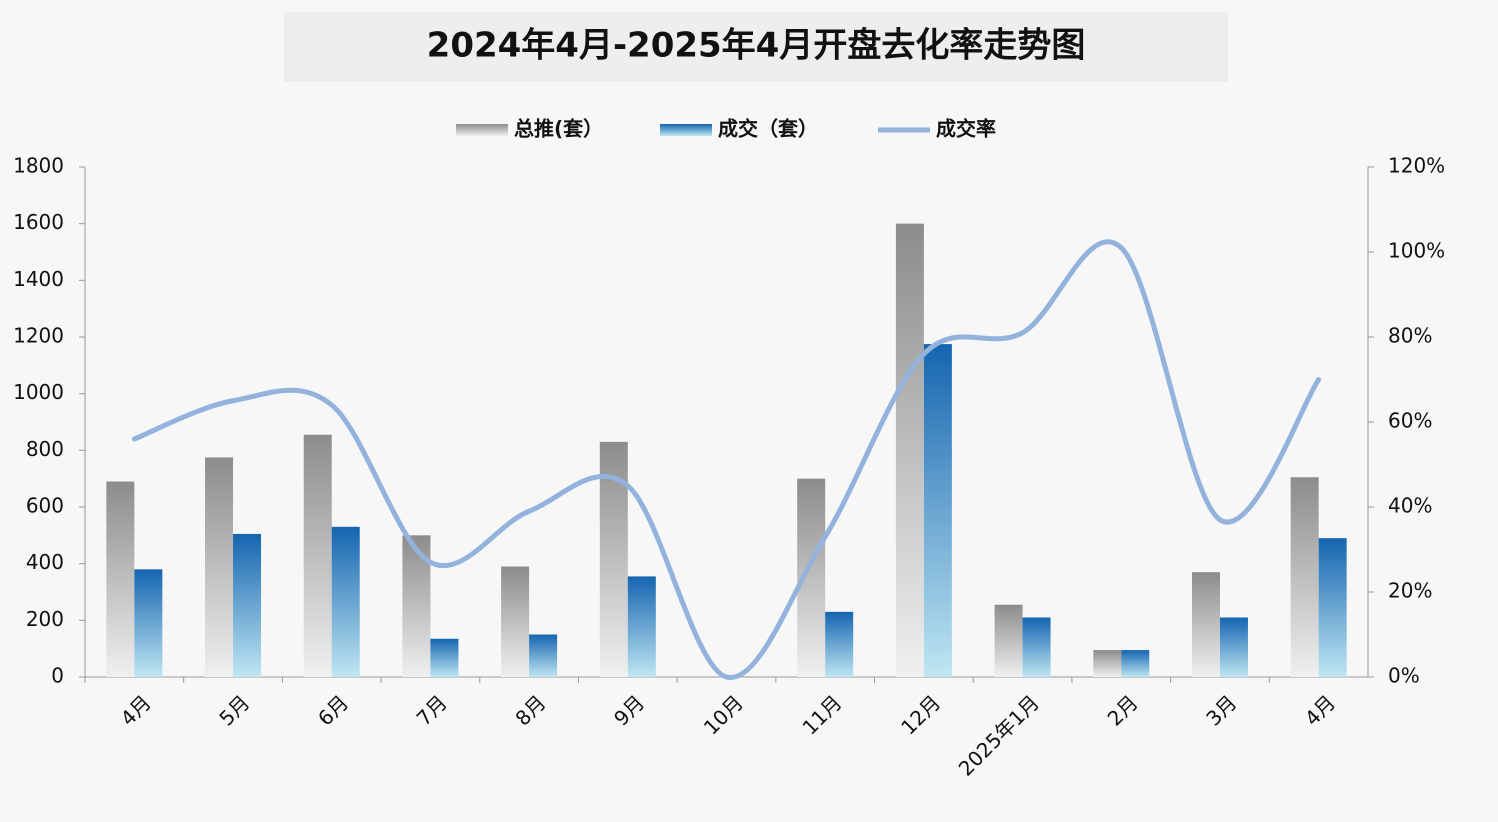 Image resolution: width=1498 pixels, height=822 pixels. Describe the element at coordinates (45, 562) in the screenshot. I see `y-tick-label: 400` at that location.